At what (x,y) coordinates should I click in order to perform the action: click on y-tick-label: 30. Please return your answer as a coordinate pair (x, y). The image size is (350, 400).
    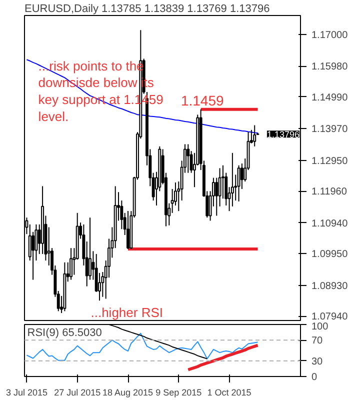
    Looking at the image, I should click on (318, 362).